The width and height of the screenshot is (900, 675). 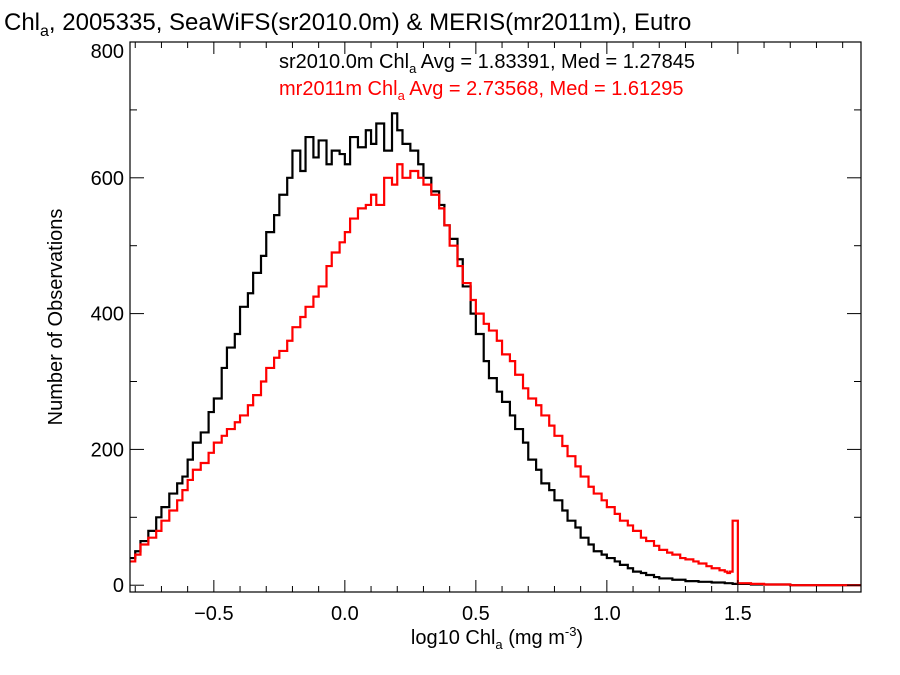 What do you see at coordinates (107, 52) in the screenshot?
I see `y-tick-label: 800` at bounding box center [107, 52].